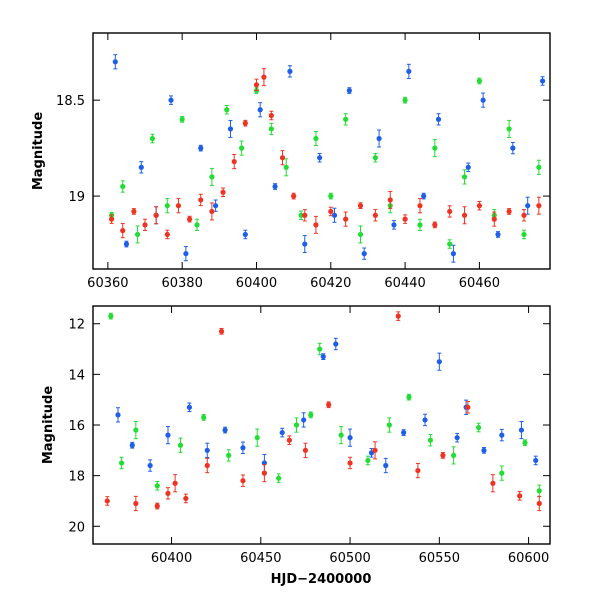  Describe the element at coordinates (76, 325) in the screenshot. I see `bottom-y-tick-label: 12` at that location.